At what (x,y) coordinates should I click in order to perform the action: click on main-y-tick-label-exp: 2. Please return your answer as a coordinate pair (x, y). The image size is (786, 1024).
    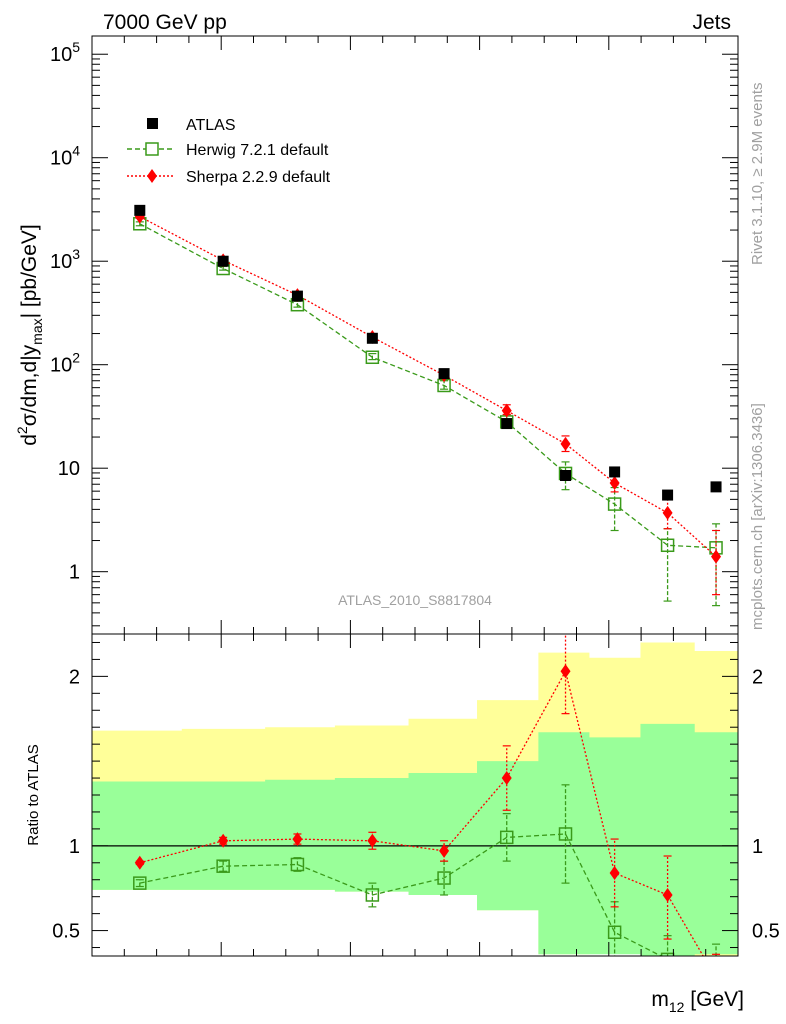
    Looking at the image, I should click on (76, 358).